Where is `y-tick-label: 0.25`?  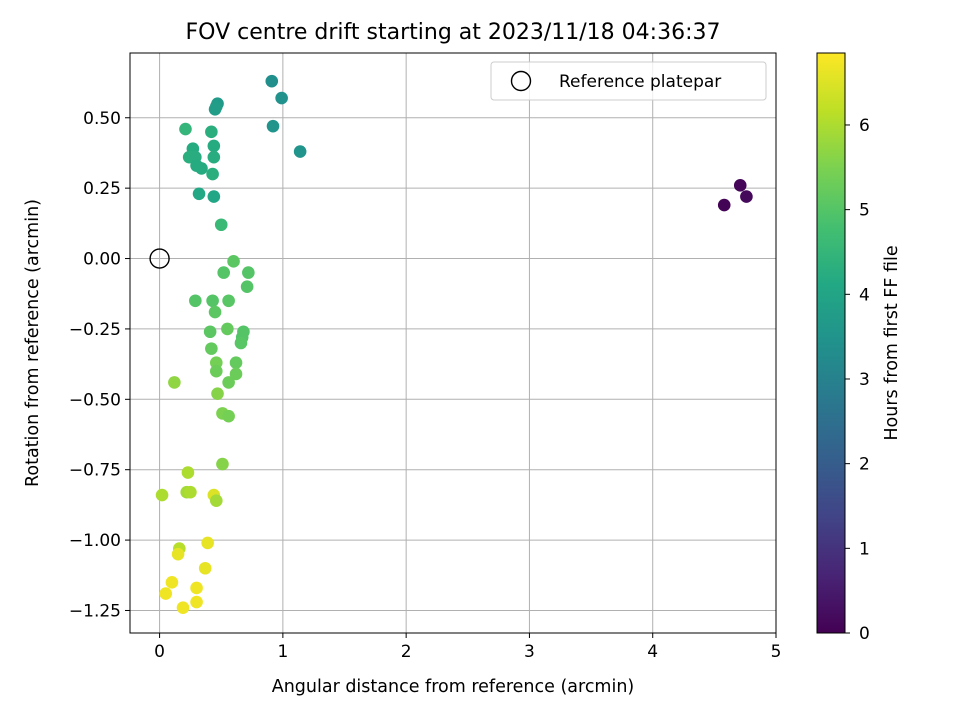 y-tick-label: 0.25 is located at coordinates (102, 189).